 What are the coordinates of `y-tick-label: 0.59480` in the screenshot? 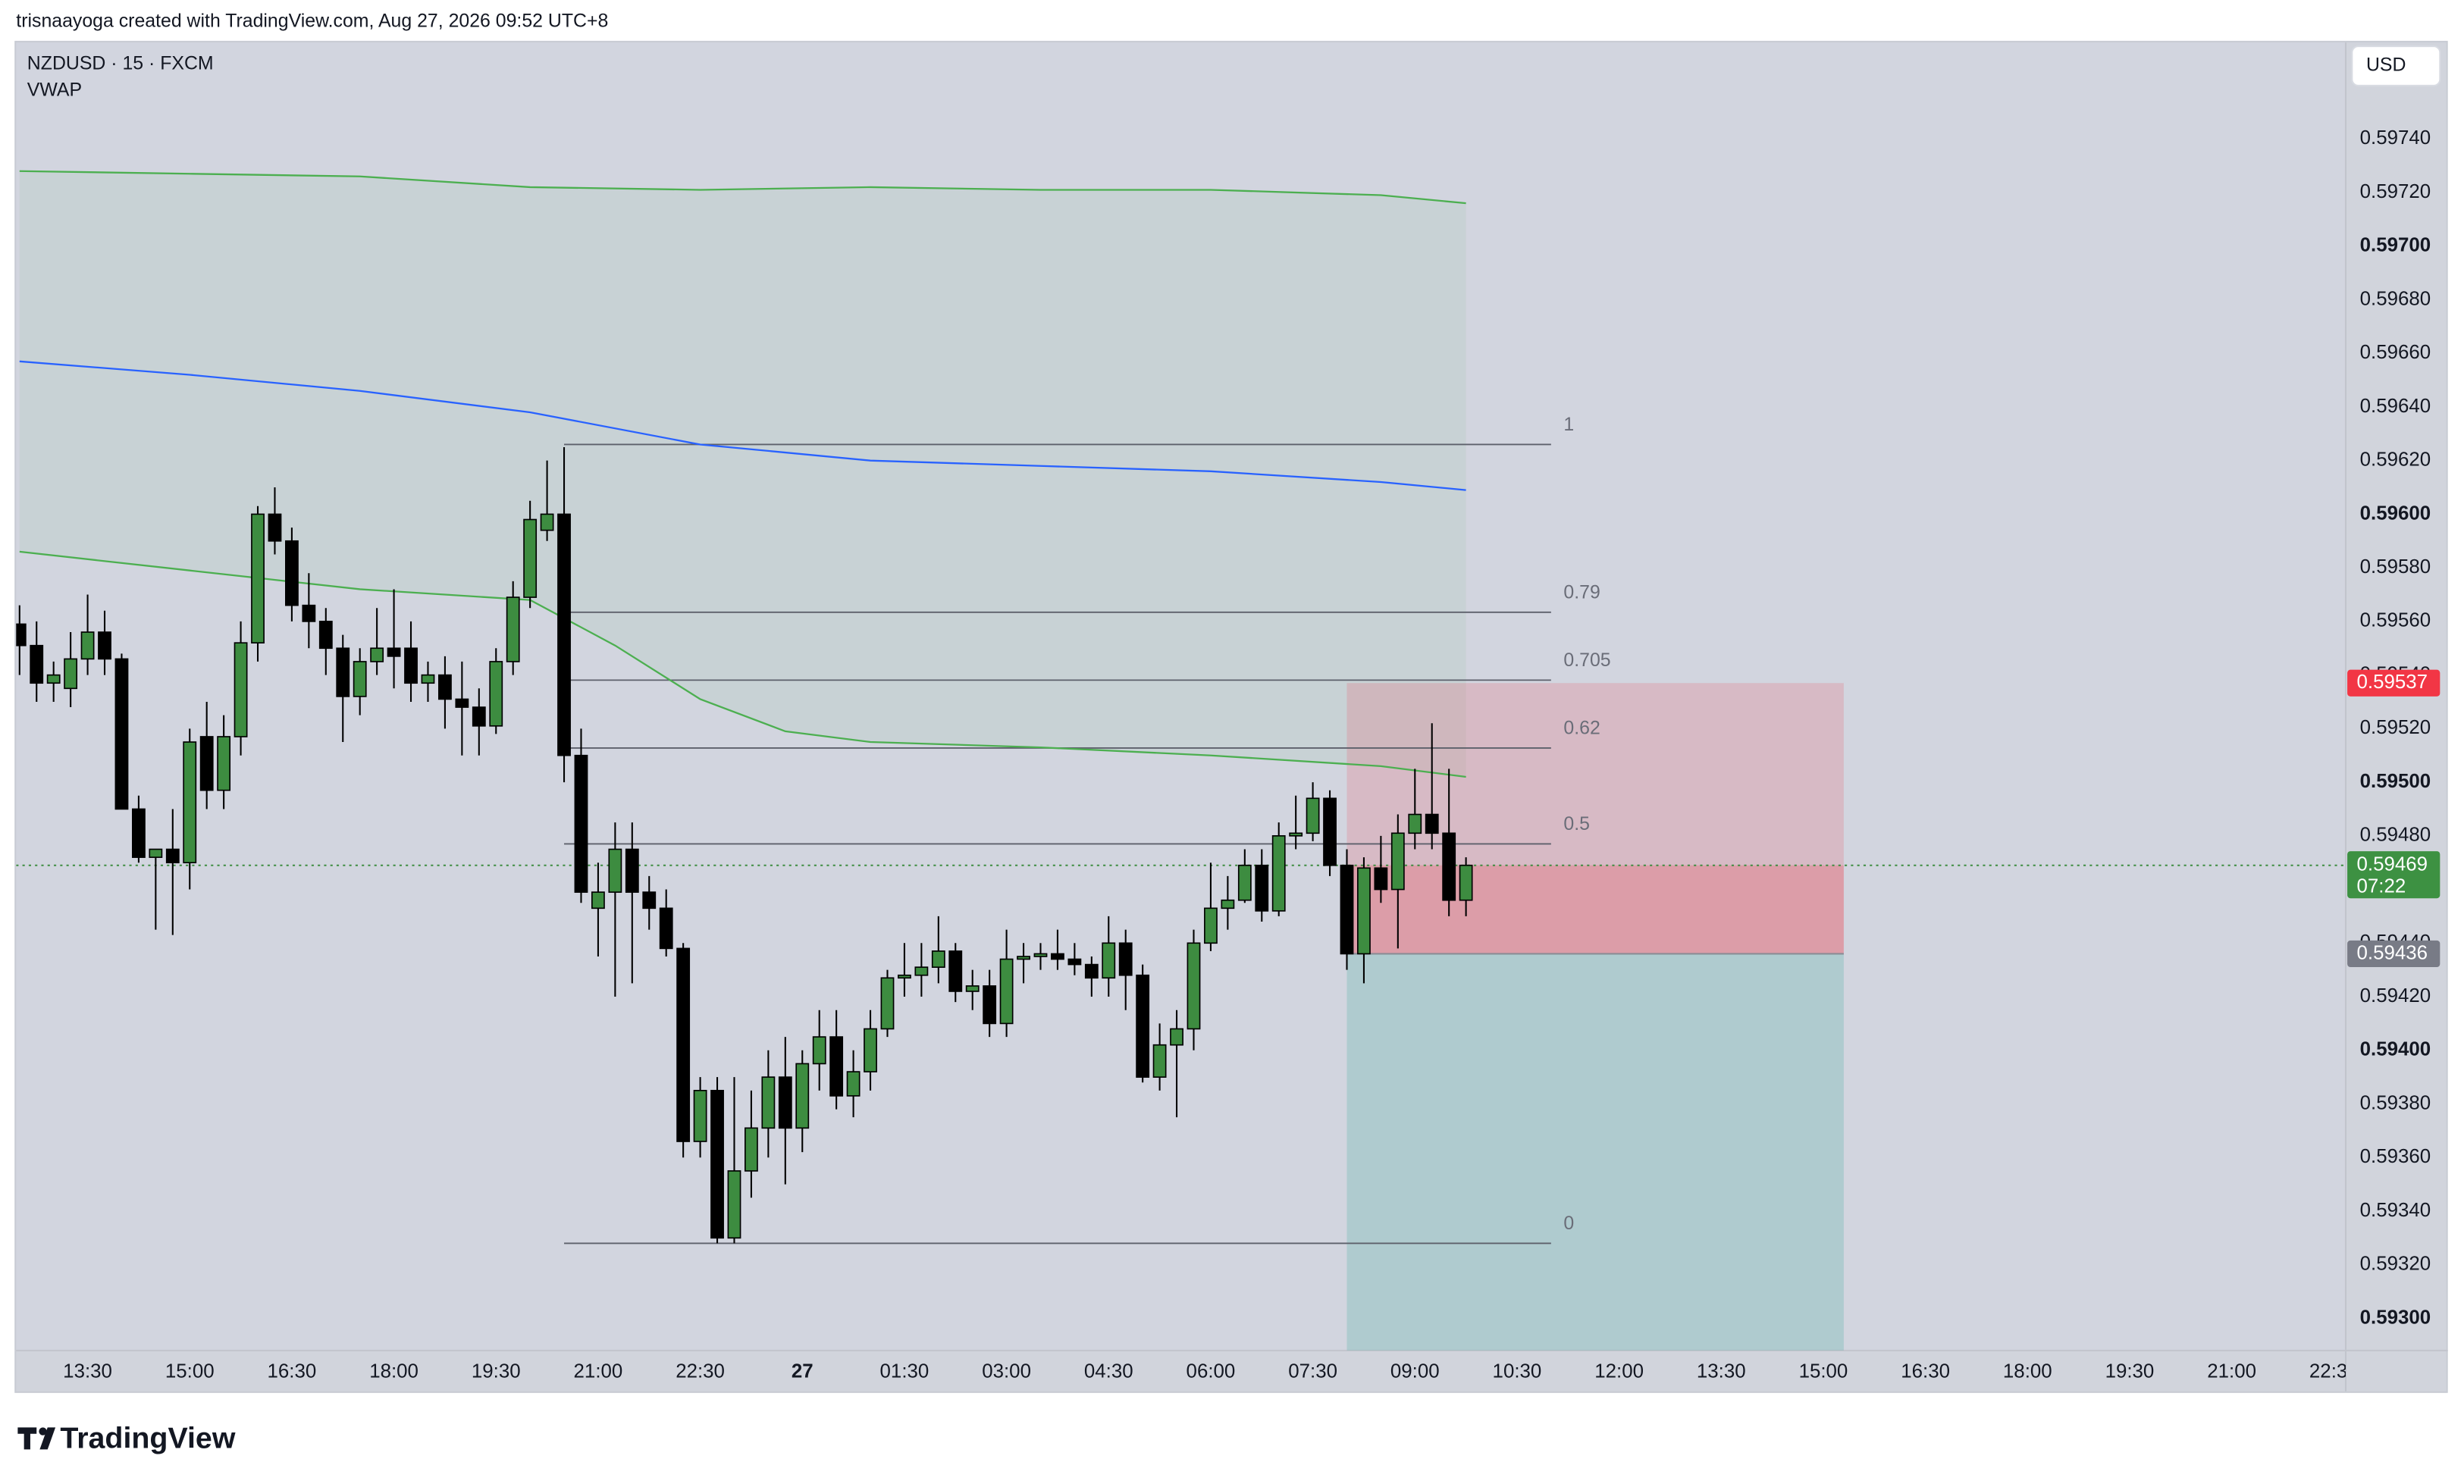 It's located at (2395, 835).